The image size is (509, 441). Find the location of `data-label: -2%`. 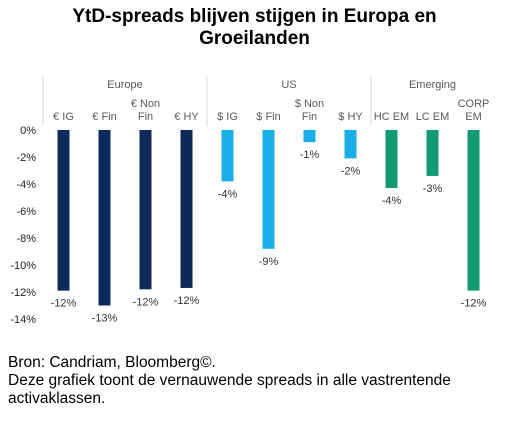

data-label: -2% is located at coordinates (351, 171).